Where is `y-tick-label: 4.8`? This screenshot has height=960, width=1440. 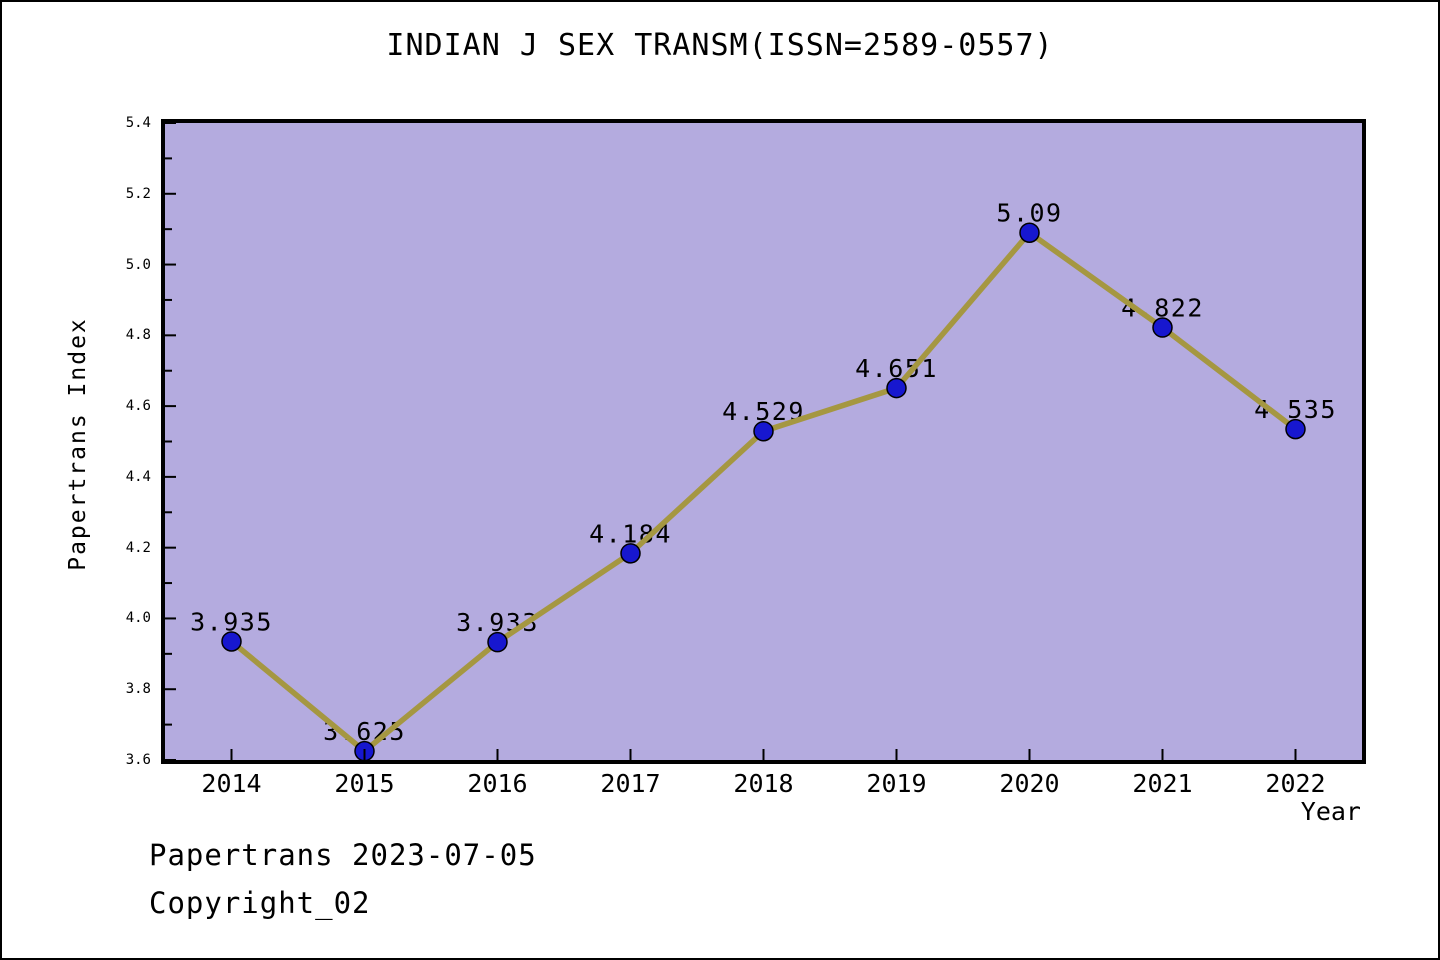 y-tick-label: 4.8 is located at coordinates (138, 335).